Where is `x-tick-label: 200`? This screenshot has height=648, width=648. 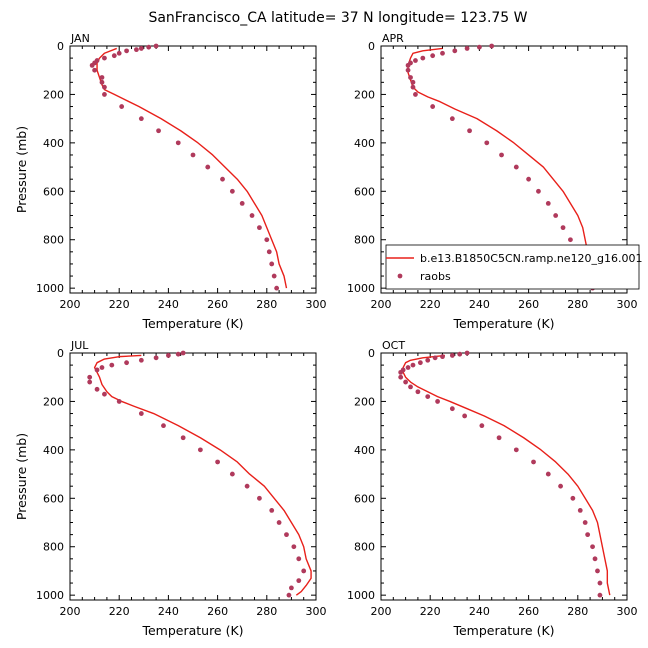 x-tick-label: 200 is located at coordinates (381, 304).